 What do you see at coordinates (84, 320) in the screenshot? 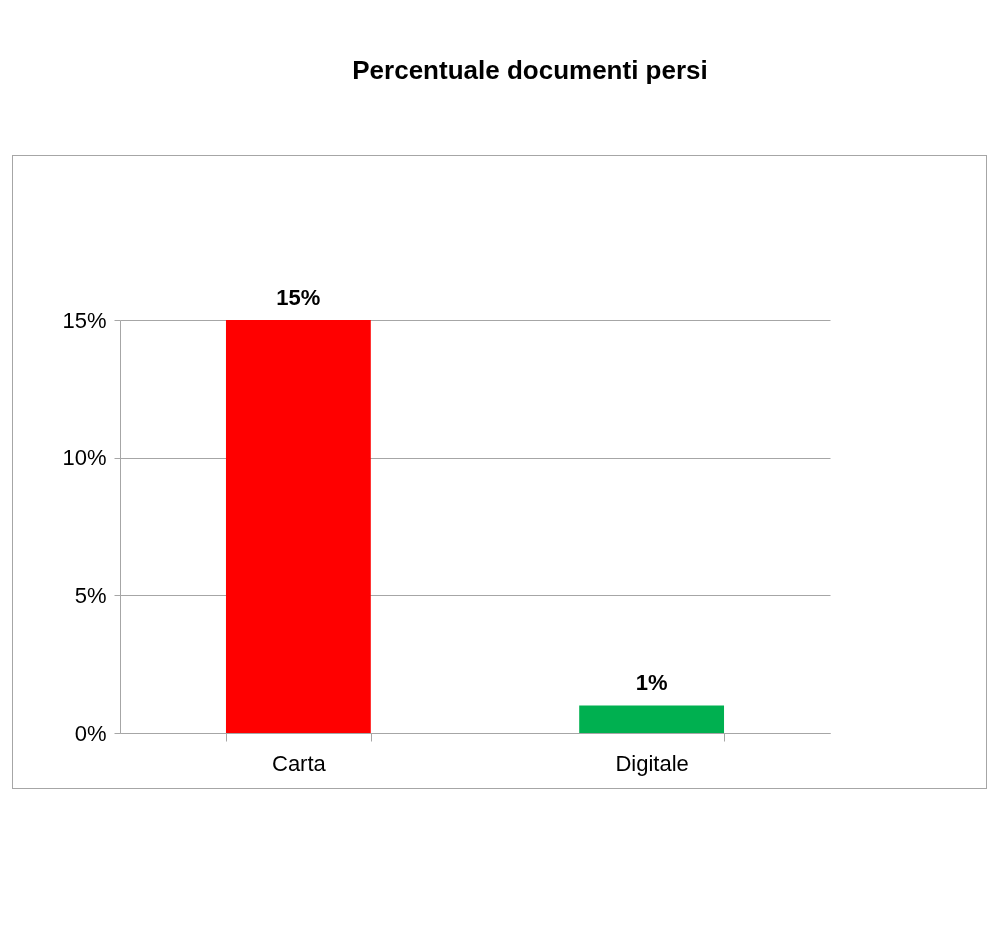
I see `y-tick-label: 15%` at bounding box center [84, 320].